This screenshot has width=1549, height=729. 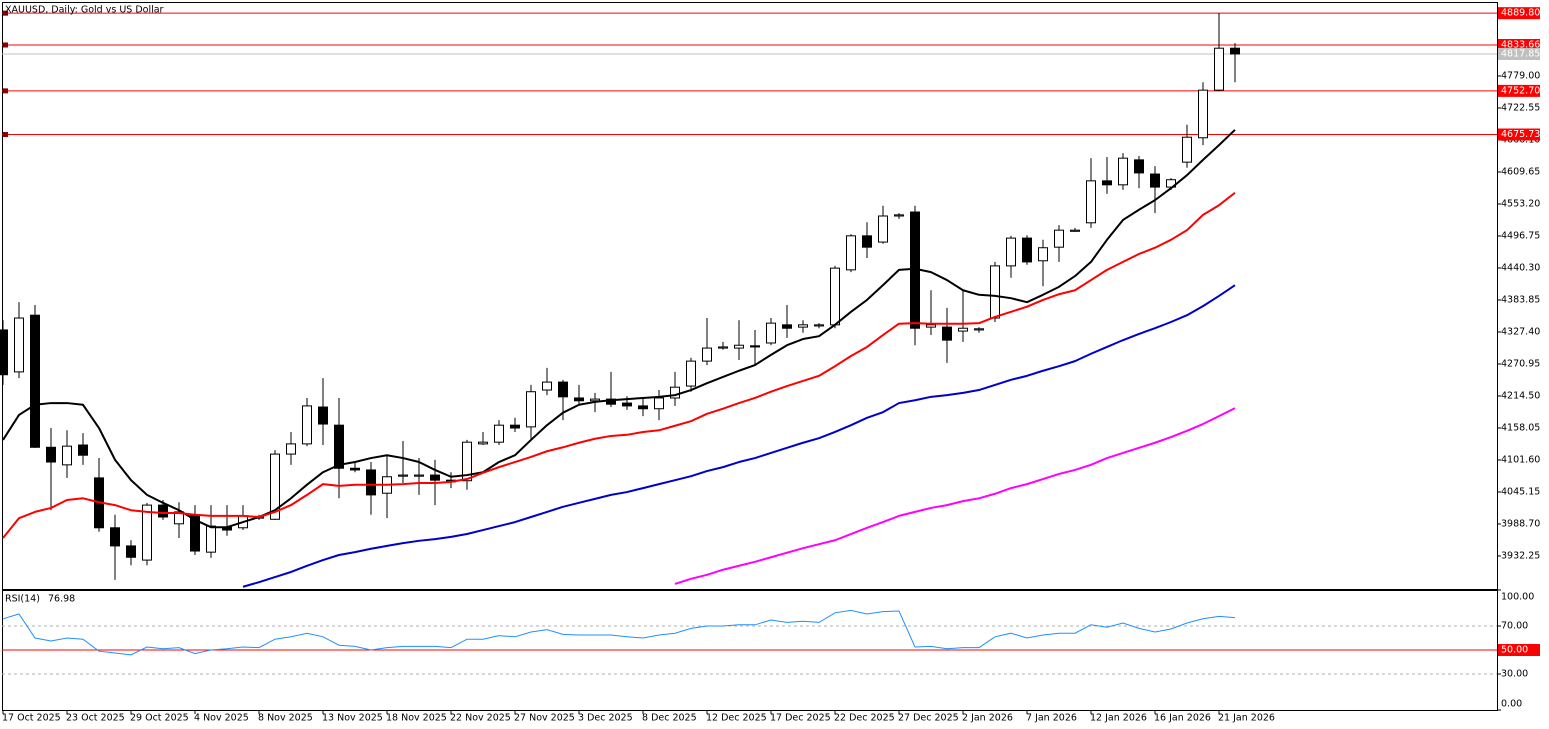 What do you see at coordinates (1520, 331) in the screenshot?
I see `y-tick-label: 4327.40` at bounding box center [1520, 331].